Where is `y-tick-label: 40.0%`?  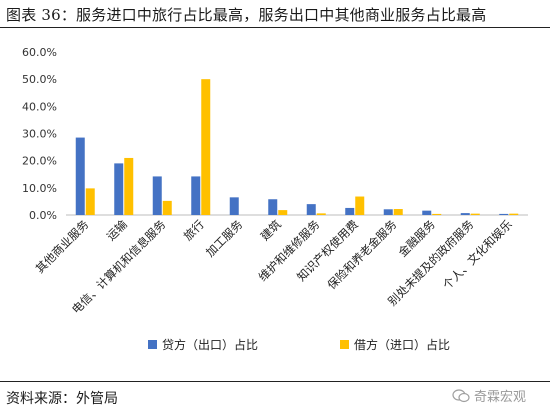 y-tick-label: 40.0% is located at coordinates (39, 106).